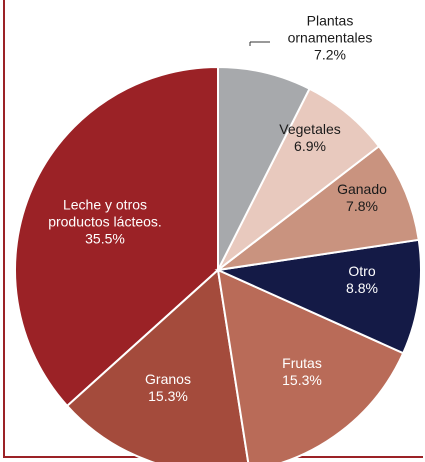 The image size is (425, 462). I want to click on slice-label: Plantas ornamentales 7.2%, so click(330, 38).